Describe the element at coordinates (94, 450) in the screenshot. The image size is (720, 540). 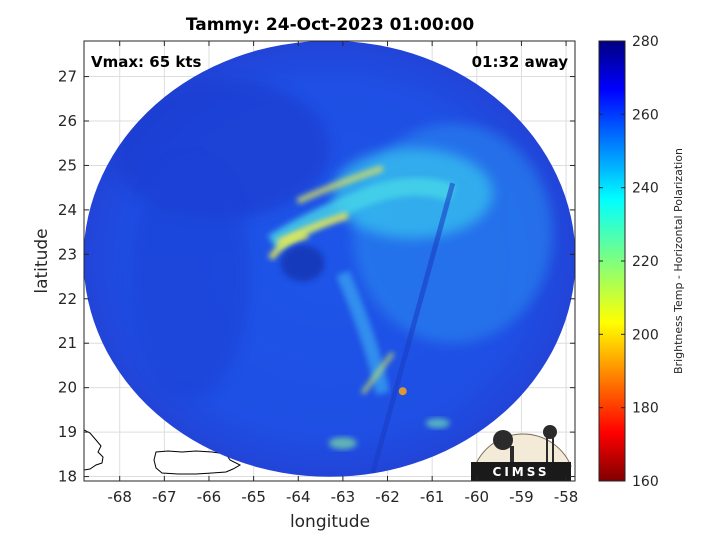
I see `land-puerto-rico-east` at that location.